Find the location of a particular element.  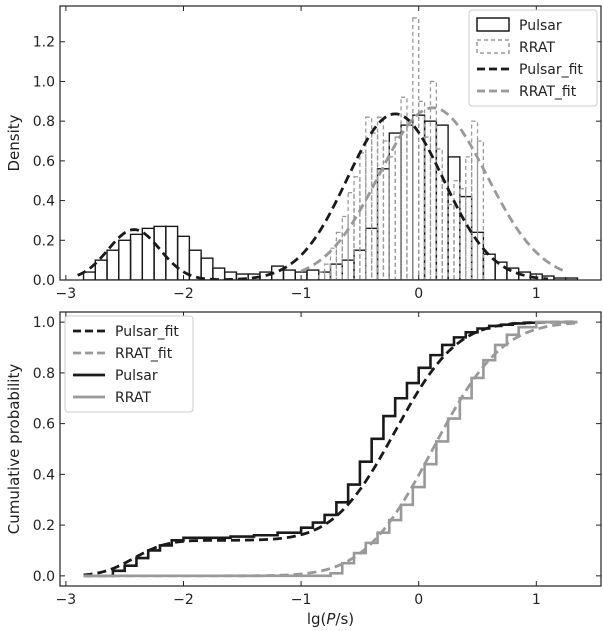

legend: Pulsar_fit RRAT_fit Pulsar RRAT is located at coordinates (129, 364).